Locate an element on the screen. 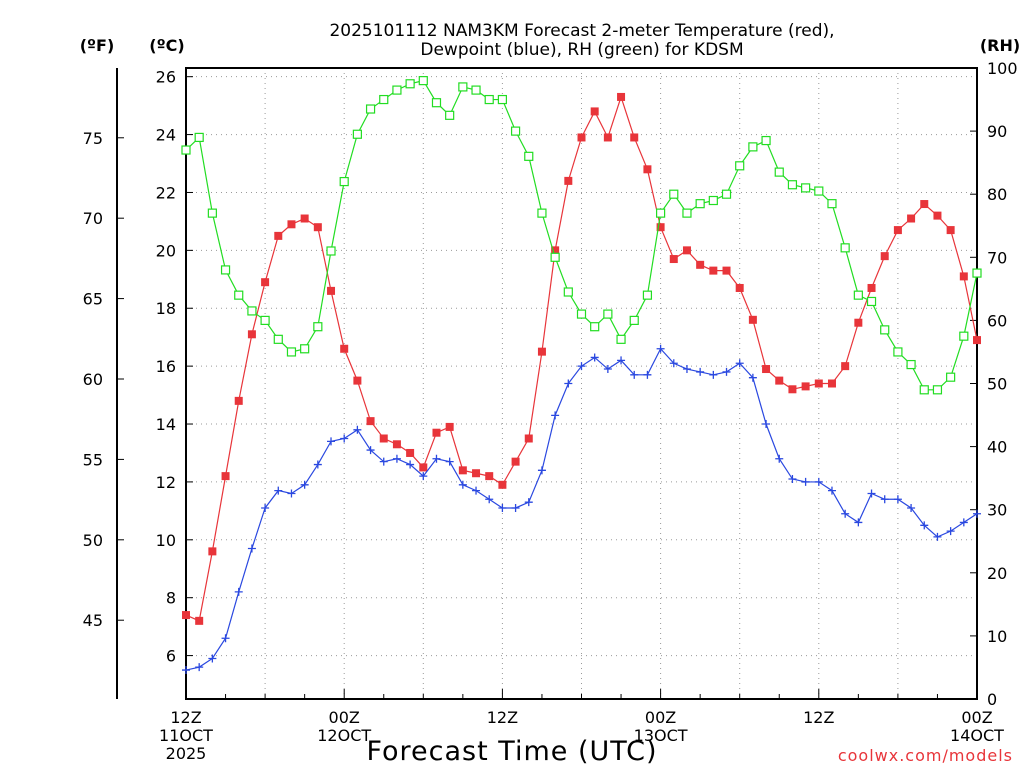  fahrenheit-tick-label: 60 is located at coordinates (93, 379).